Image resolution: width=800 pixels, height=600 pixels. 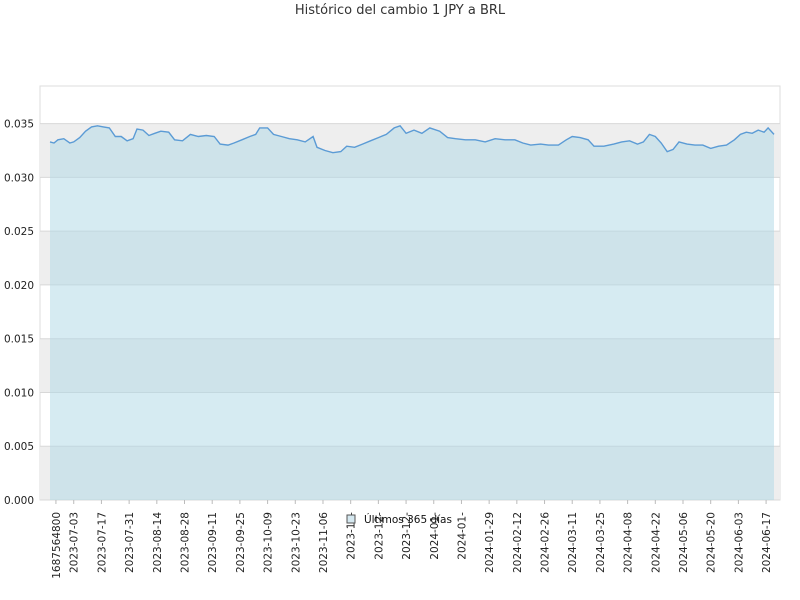 What do you see at coordinates (19, 501) in the screenshot?
I see `y-tick-label: 0.000` at bounding box center [19, 501].